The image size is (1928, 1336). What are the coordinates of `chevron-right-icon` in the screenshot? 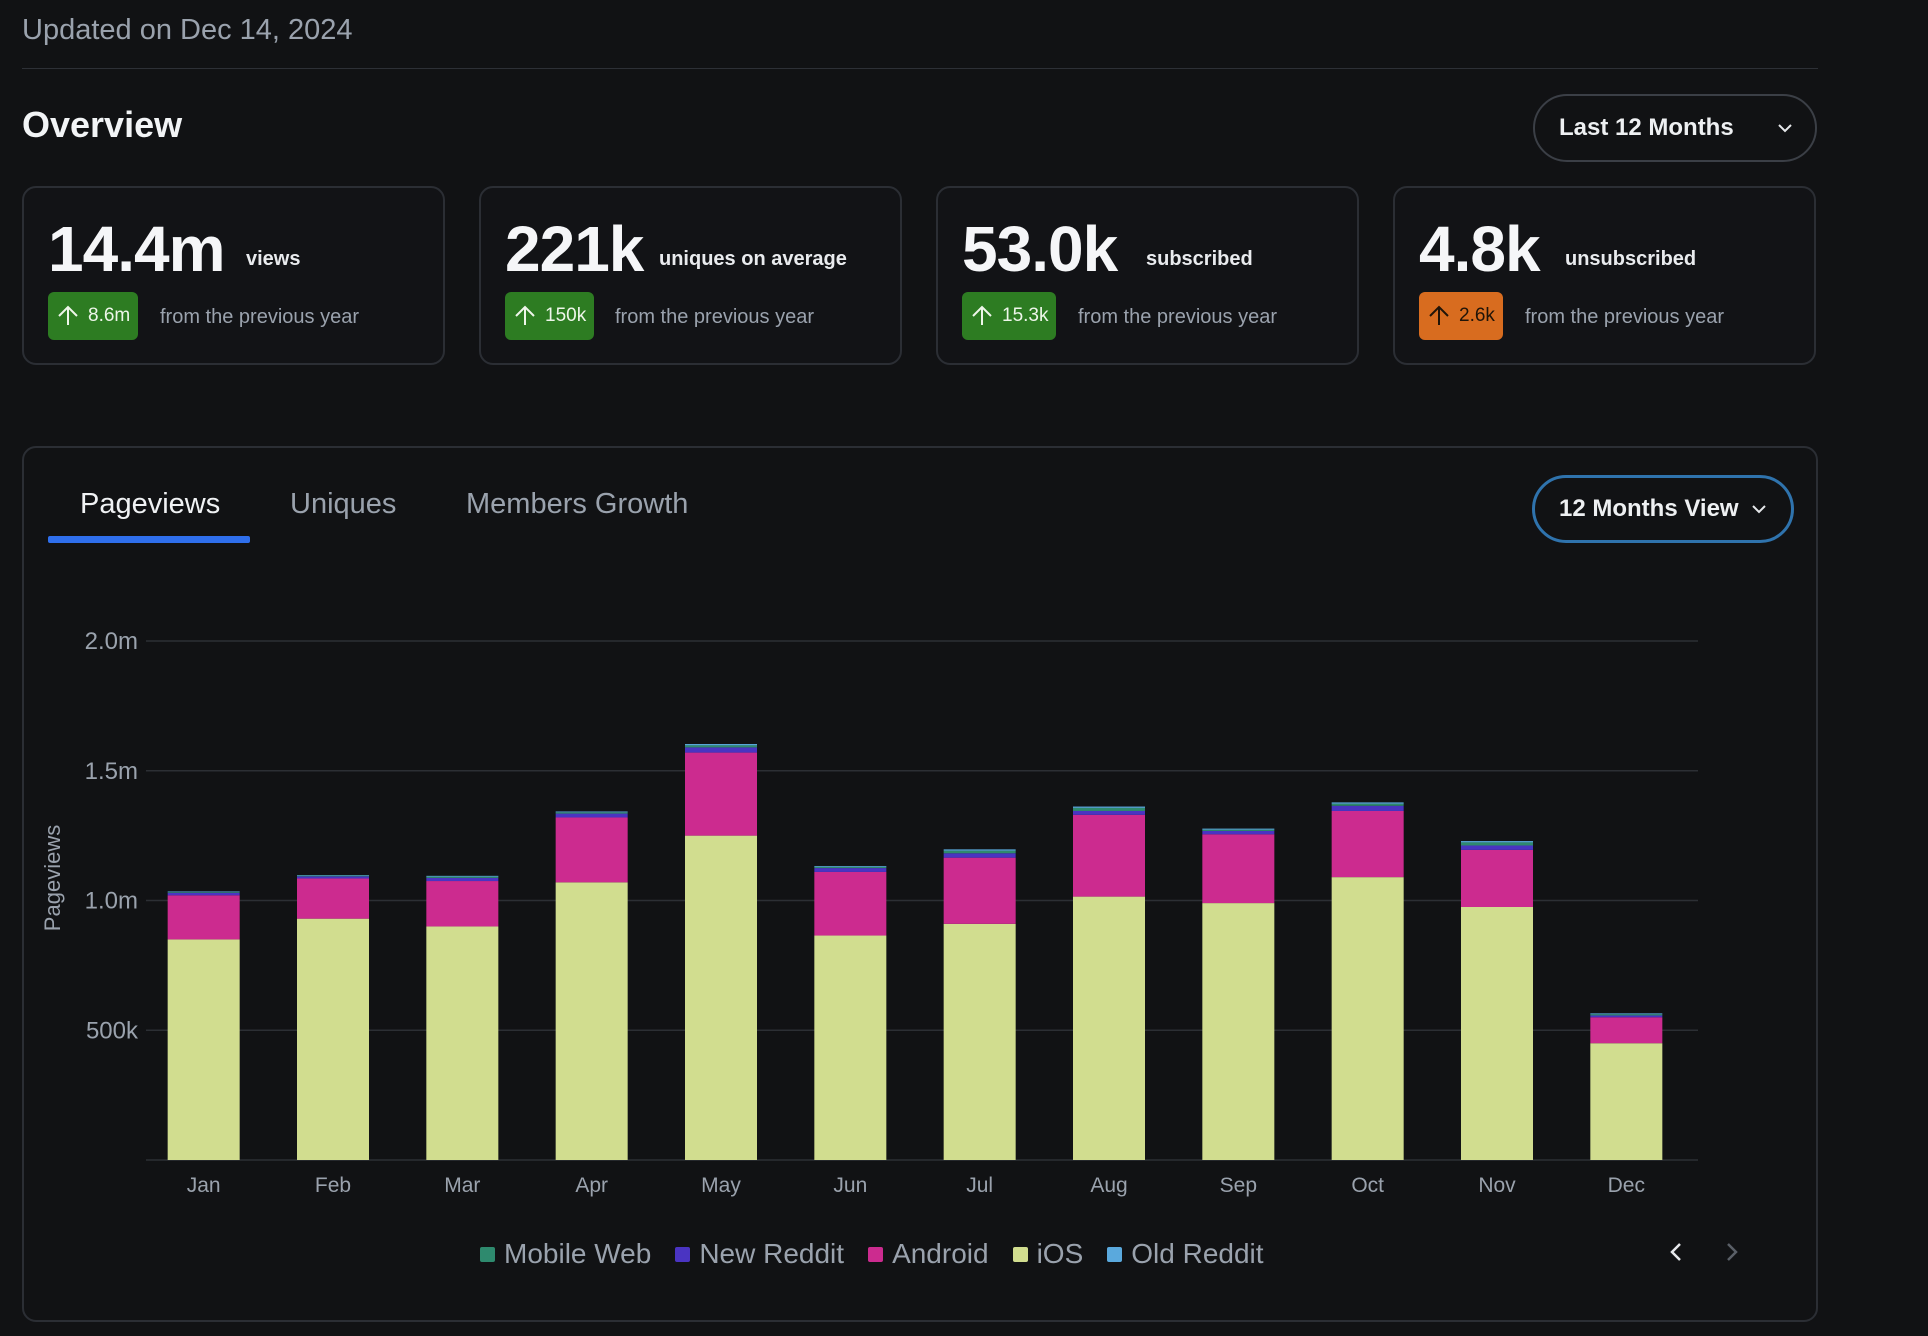 It's located at (1732, 1252).